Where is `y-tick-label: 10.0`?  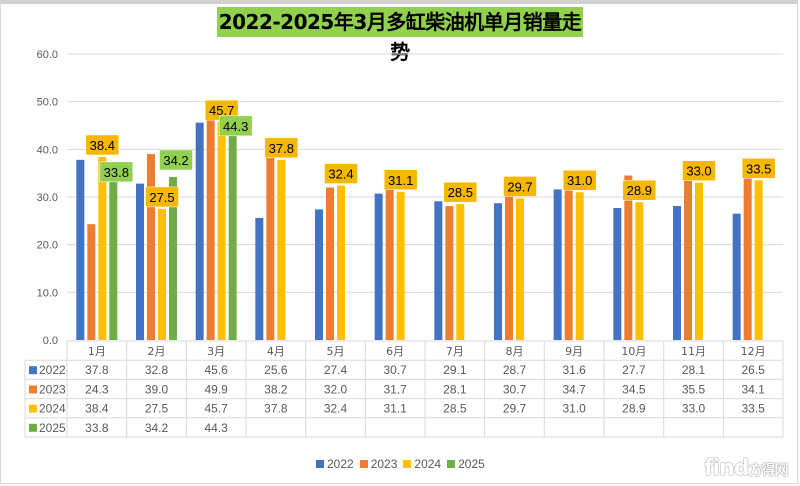
y-tick-label: 10.0 is located at coordinates (47, 293).